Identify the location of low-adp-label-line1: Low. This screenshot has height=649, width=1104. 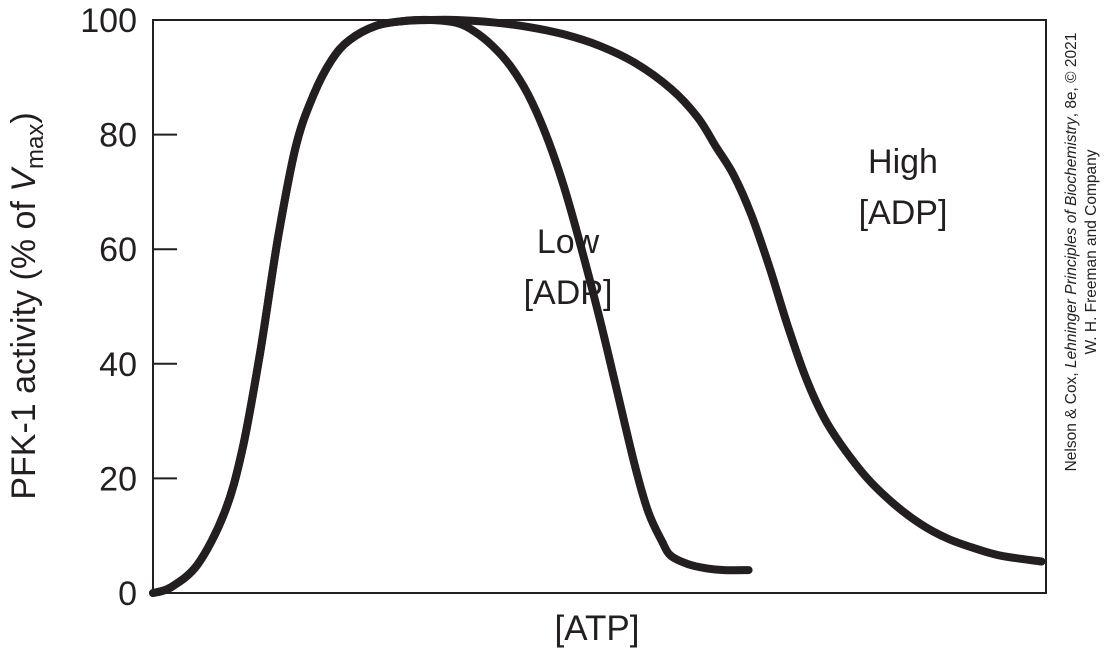
(568, 242).